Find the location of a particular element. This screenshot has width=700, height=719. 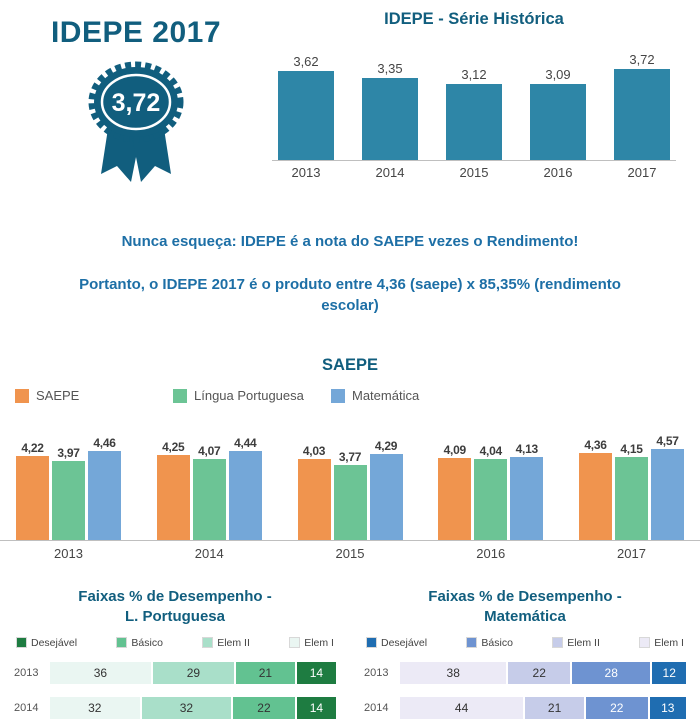

bar-2013: 3,62 is located at coordinates (306, 107).